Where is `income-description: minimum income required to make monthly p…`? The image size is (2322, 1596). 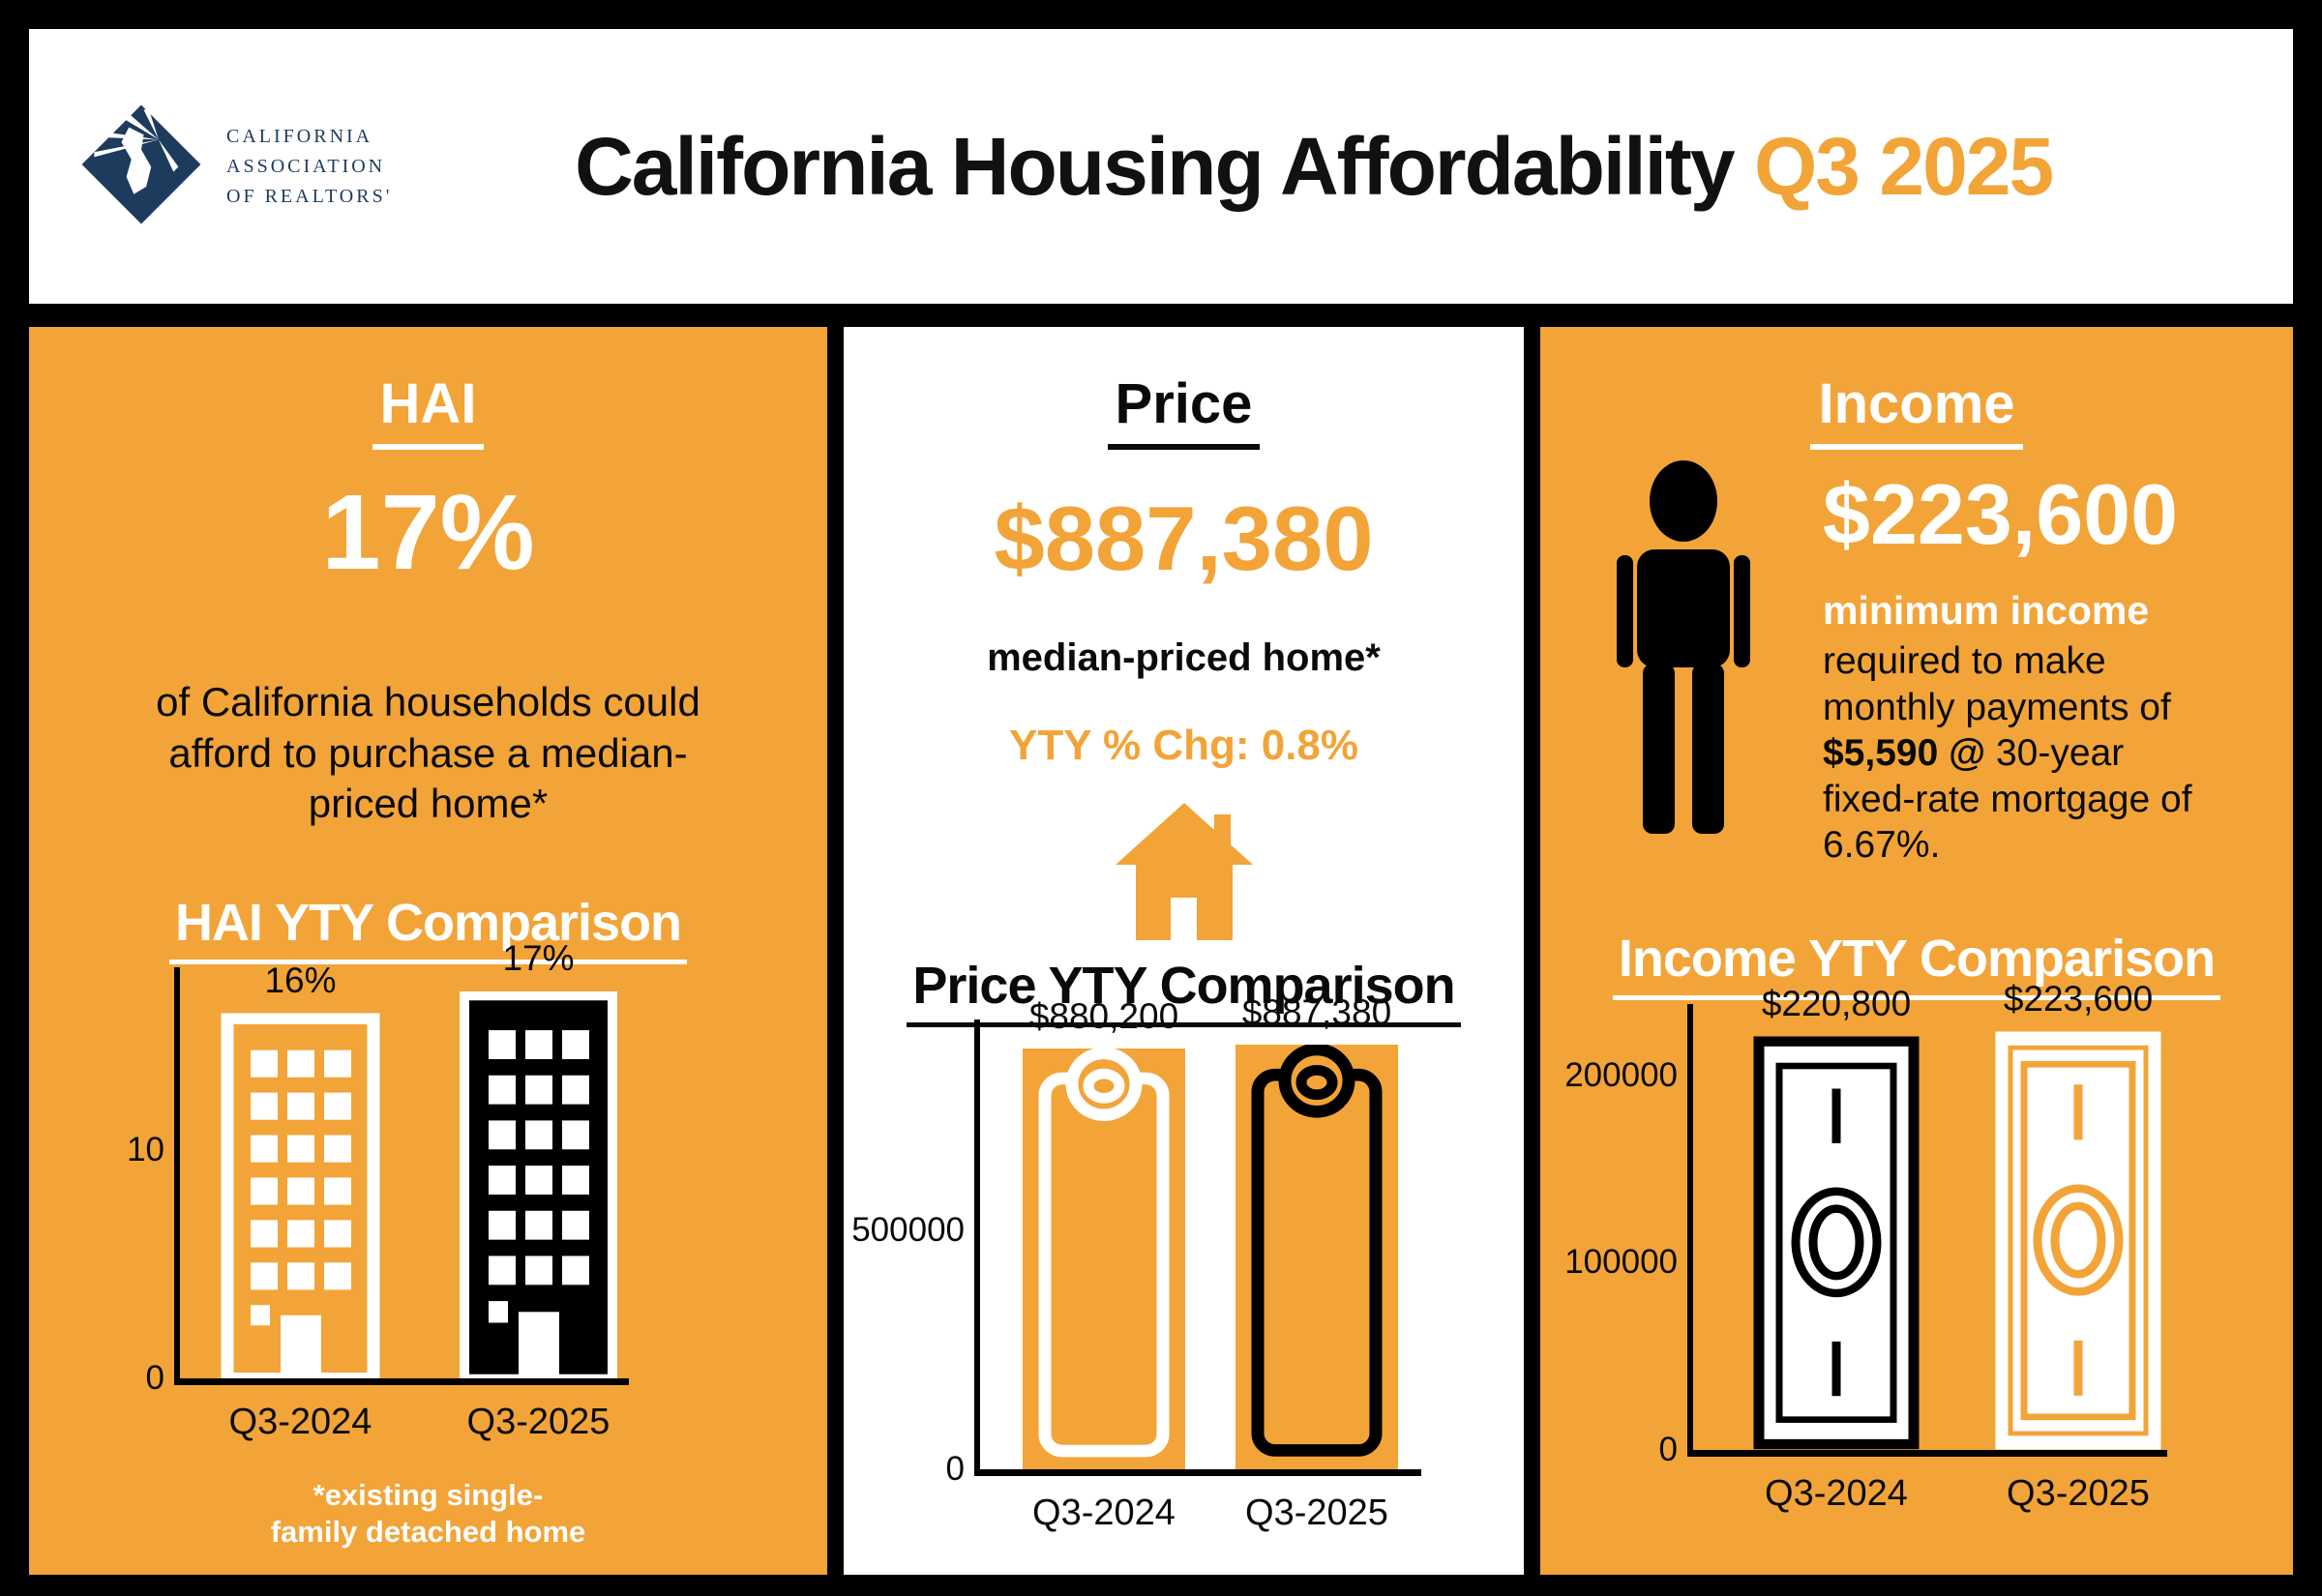
income-description: minimum income required to make monthly p… is located at coordinates (2020, 727).